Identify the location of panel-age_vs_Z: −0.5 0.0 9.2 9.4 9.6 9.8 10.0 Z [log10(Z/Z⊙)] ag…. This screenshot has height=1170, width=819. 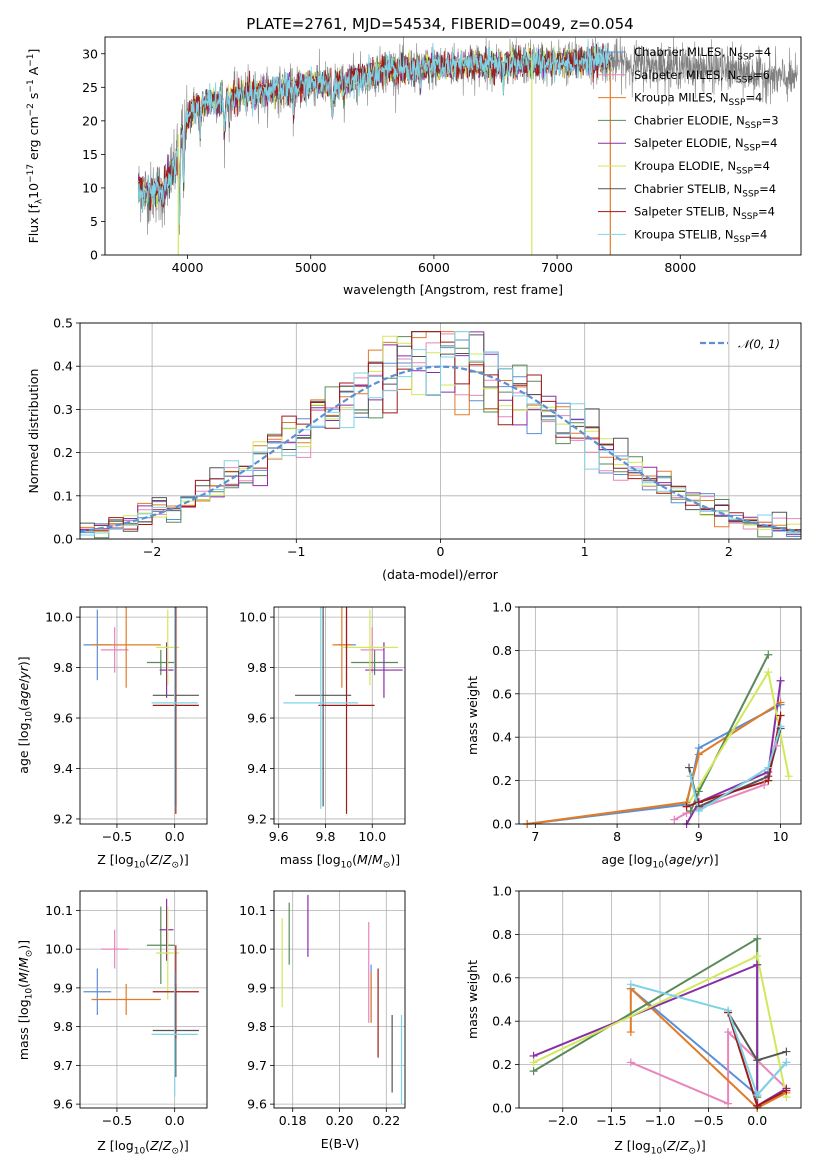
(112, 738).